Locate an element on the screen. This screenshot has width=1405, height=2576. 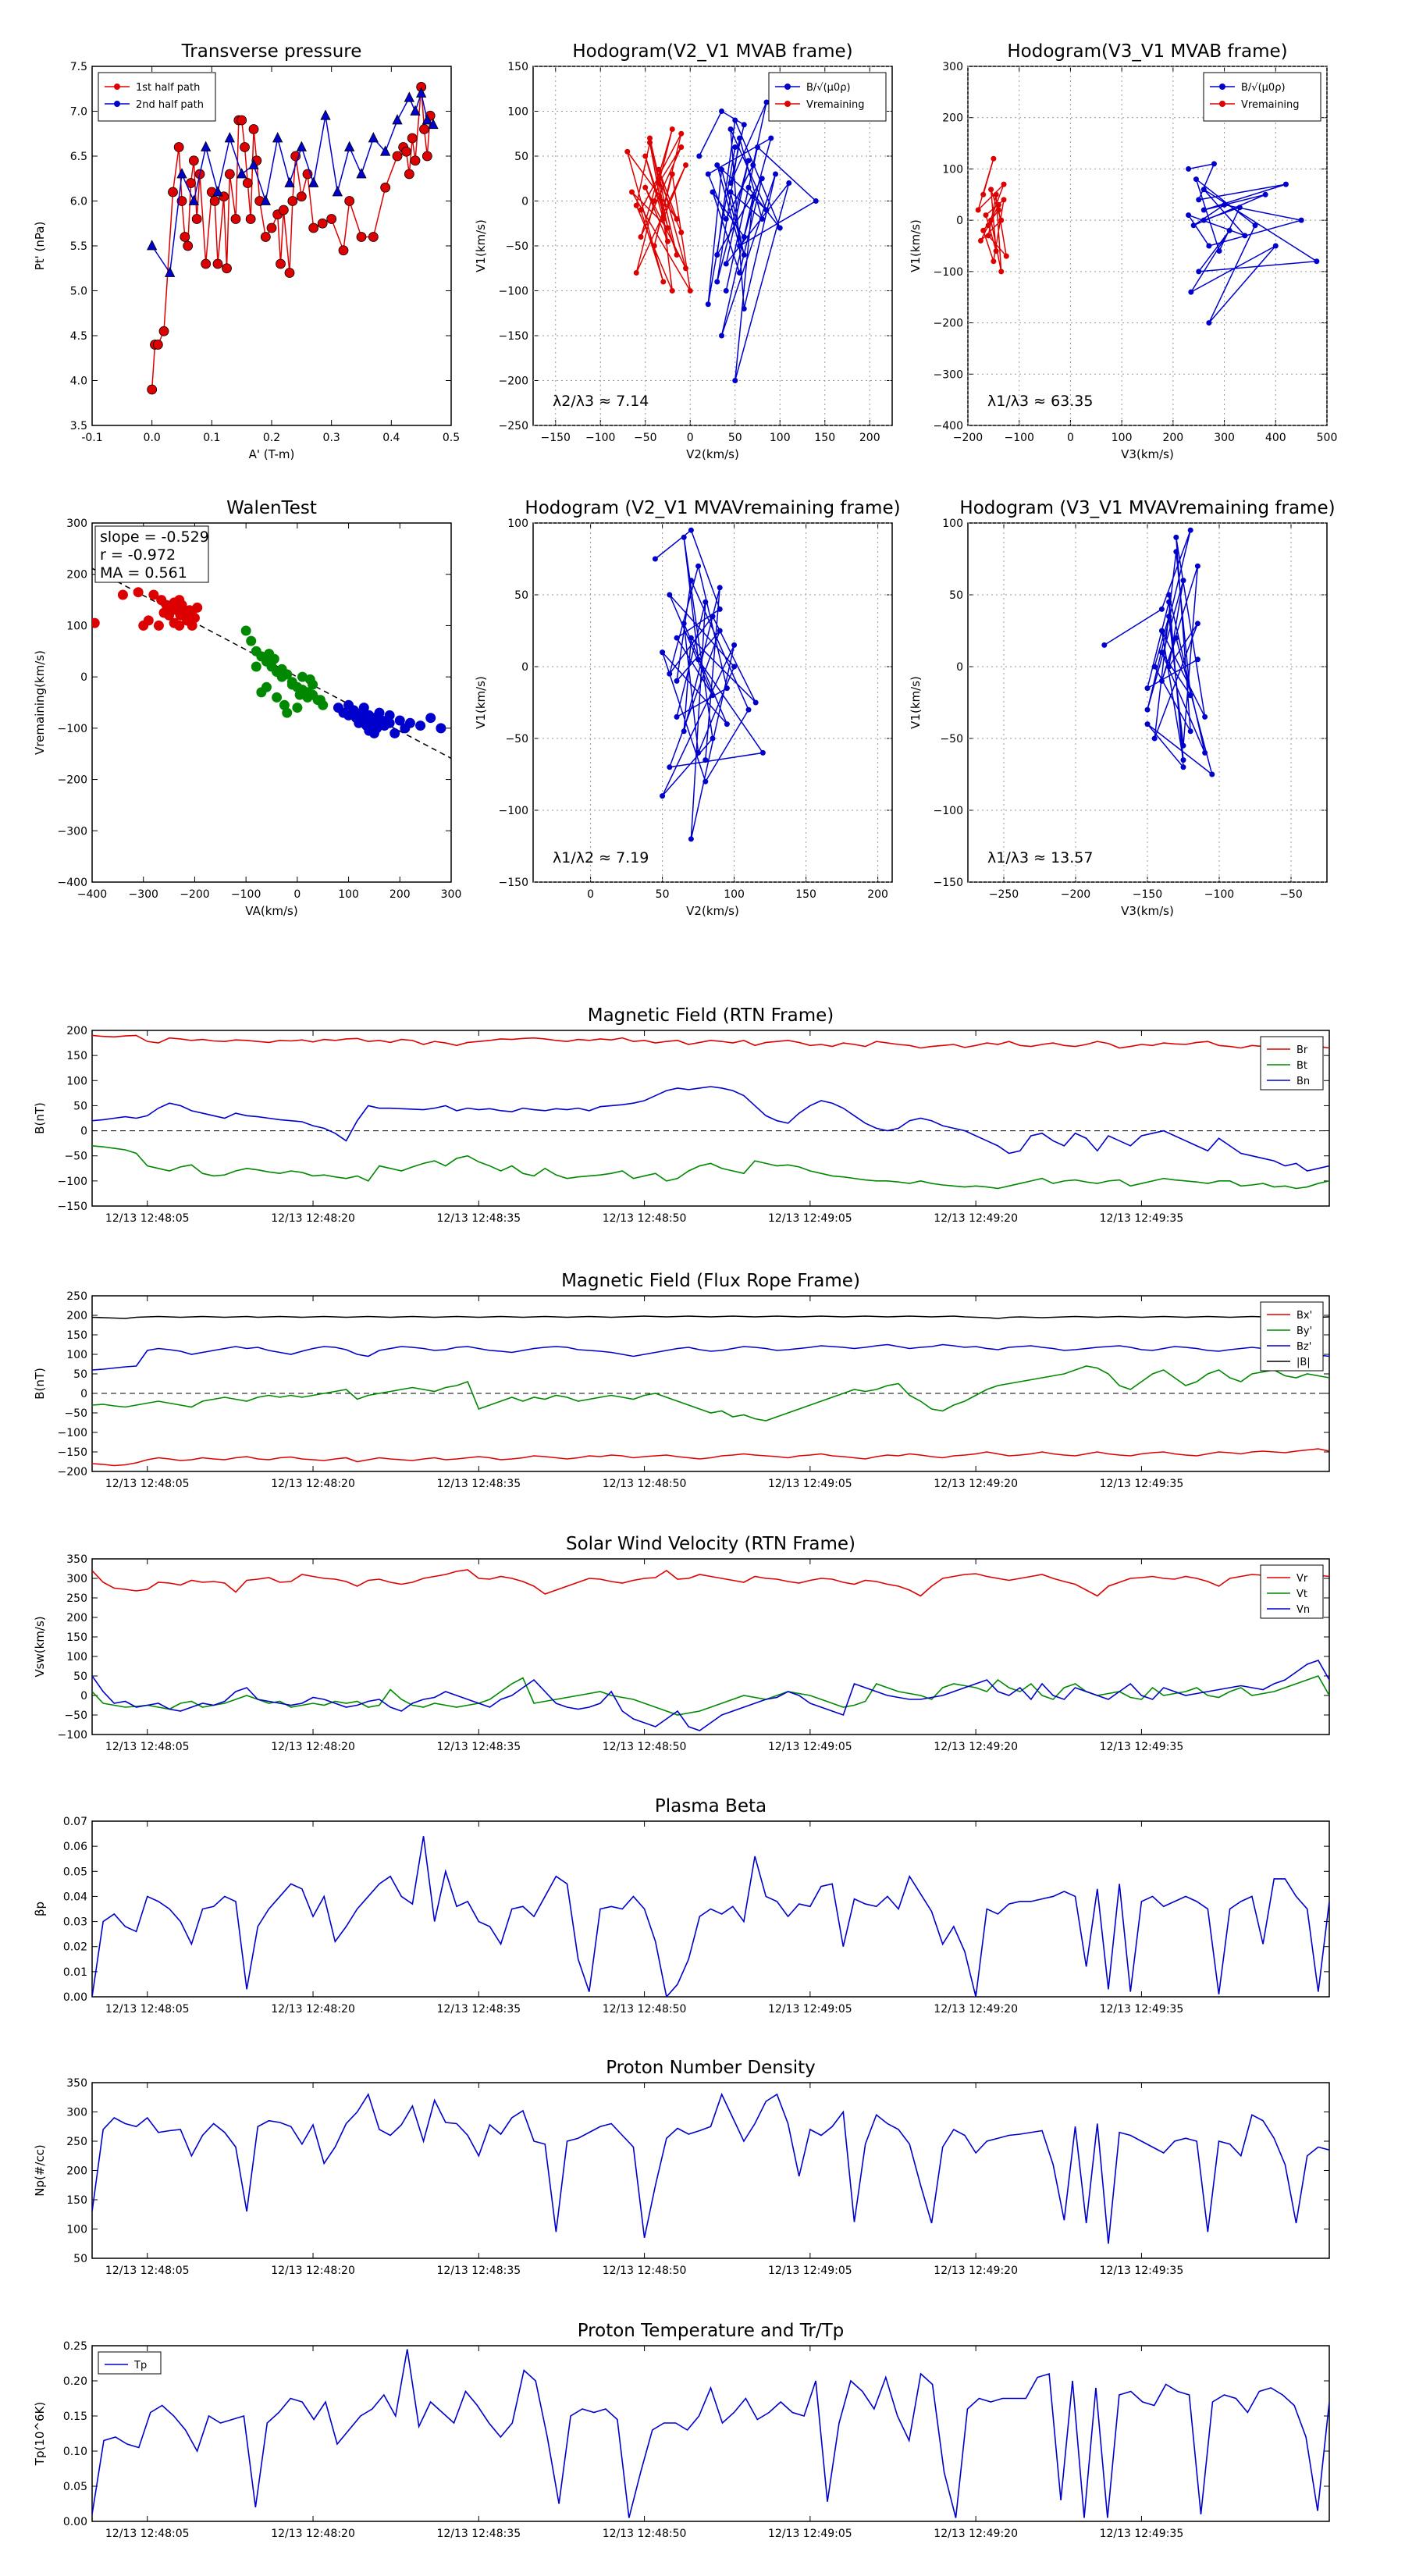
y-tick-label: 0.04 is located at coordinates (75, 1897).